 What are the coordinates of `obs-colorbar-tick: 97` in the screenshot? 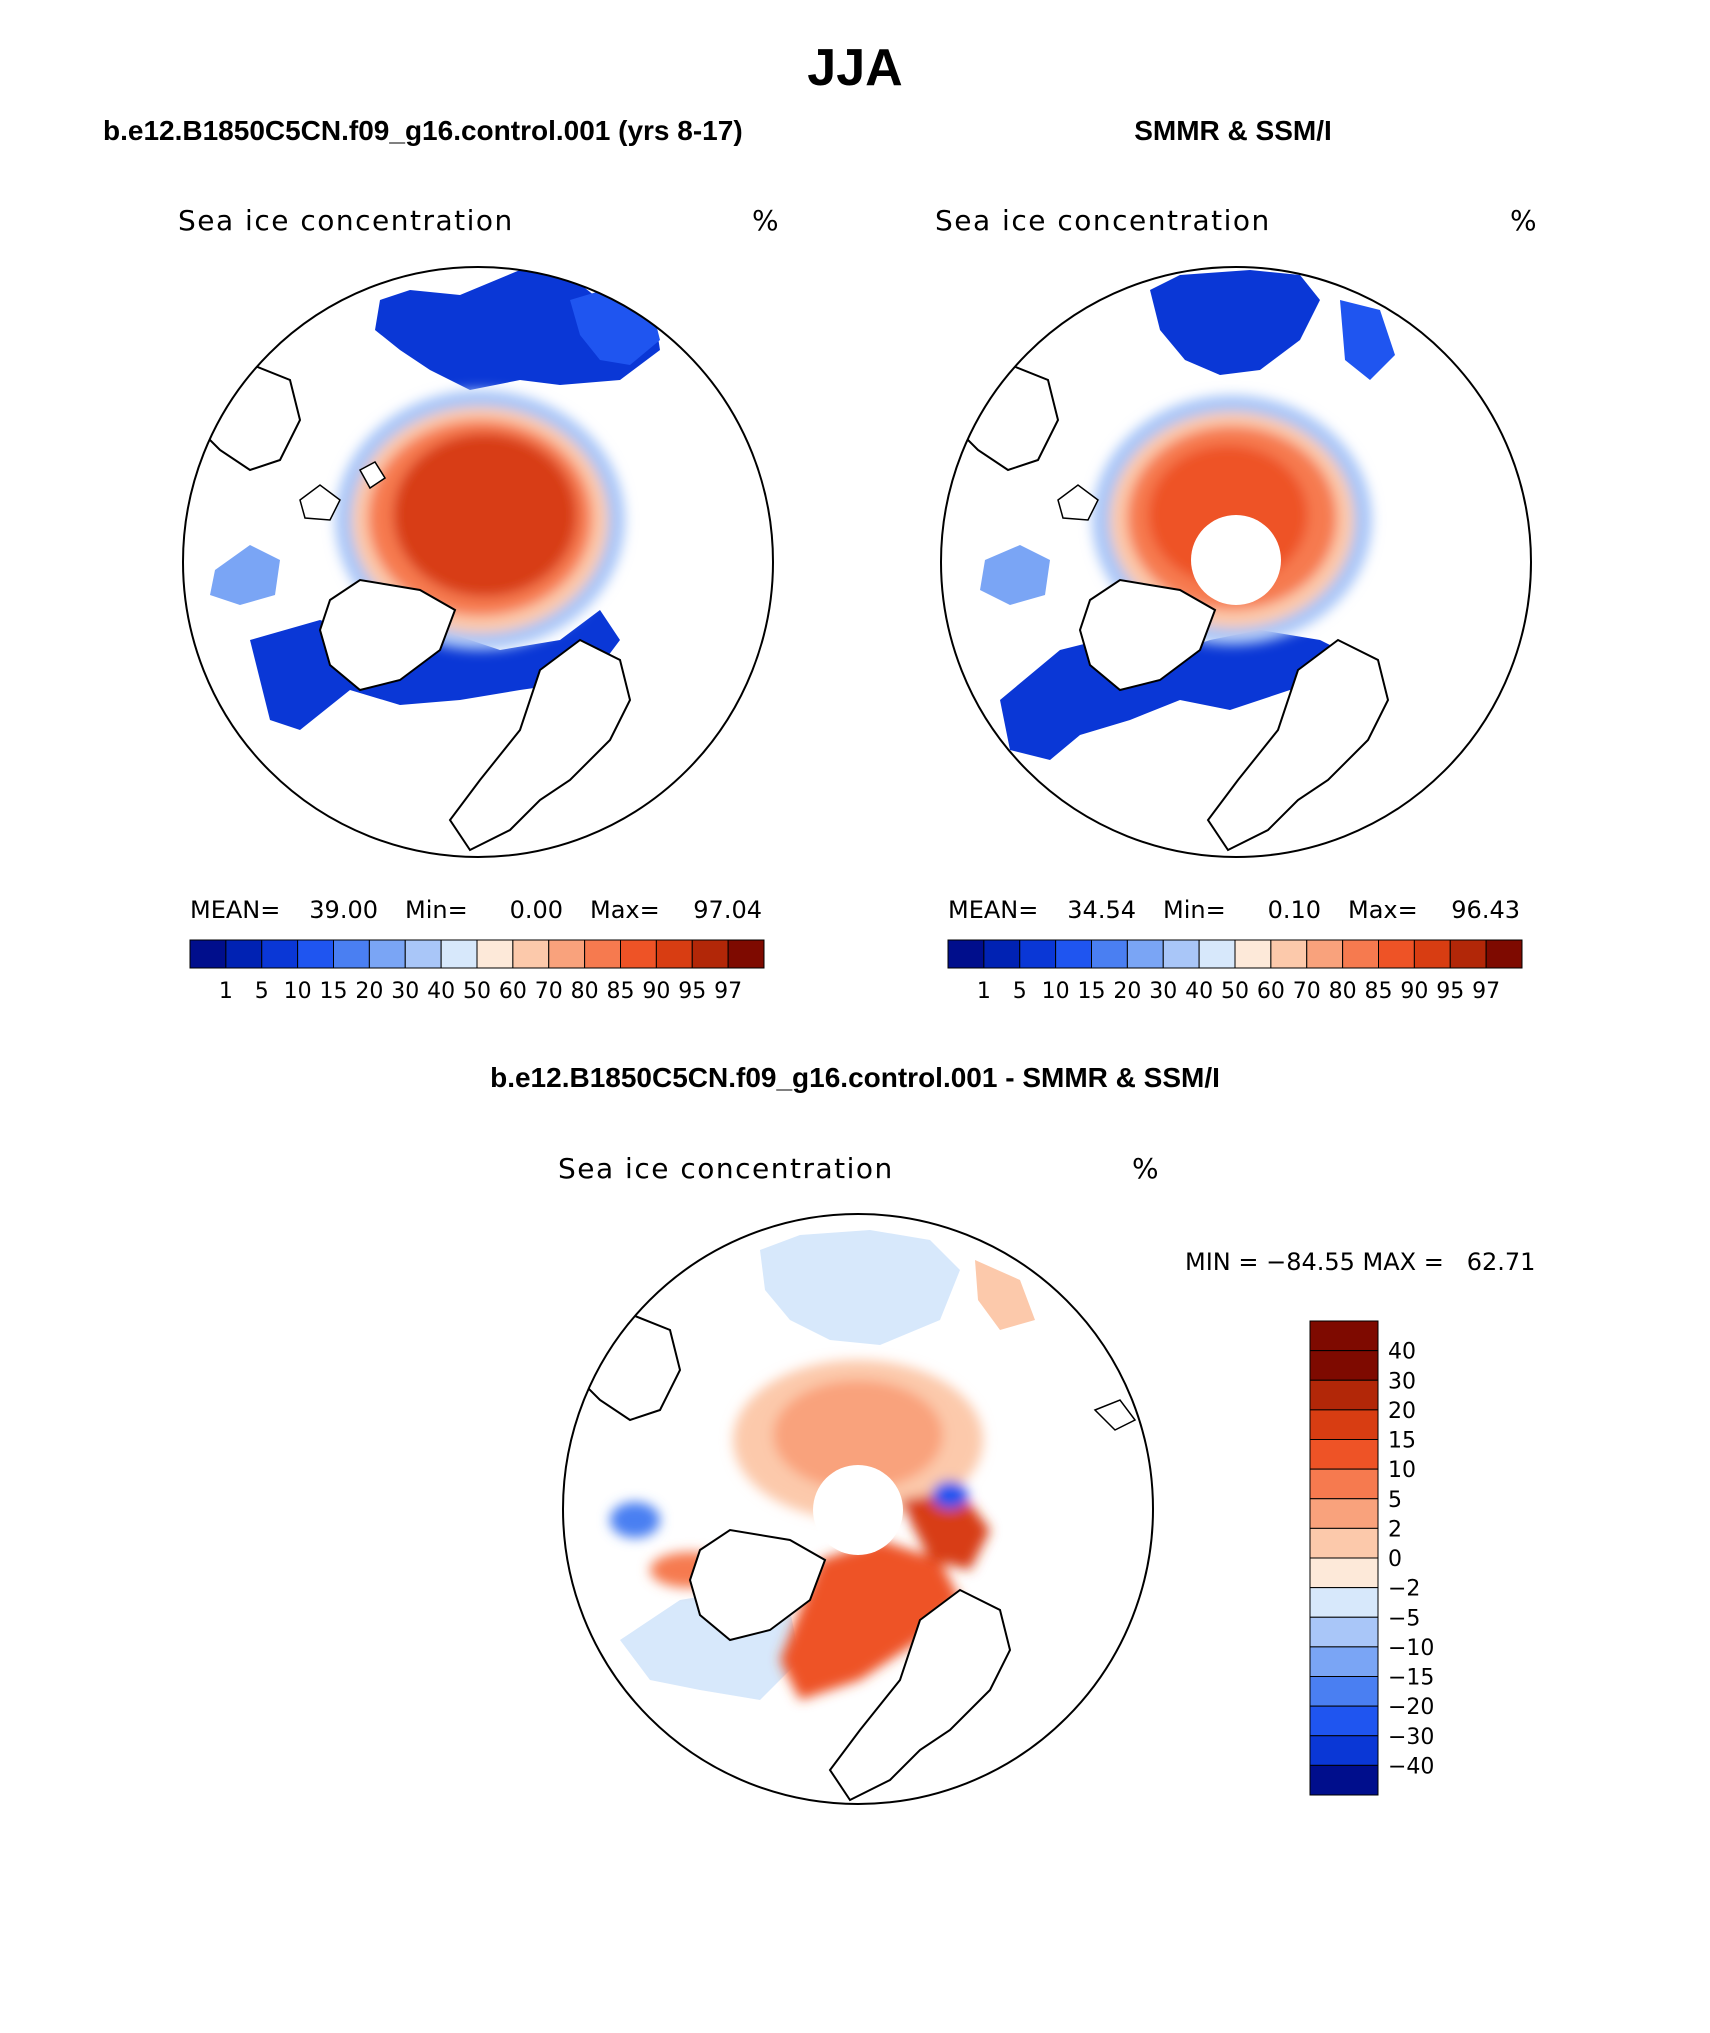 It's located at (1486, 991).